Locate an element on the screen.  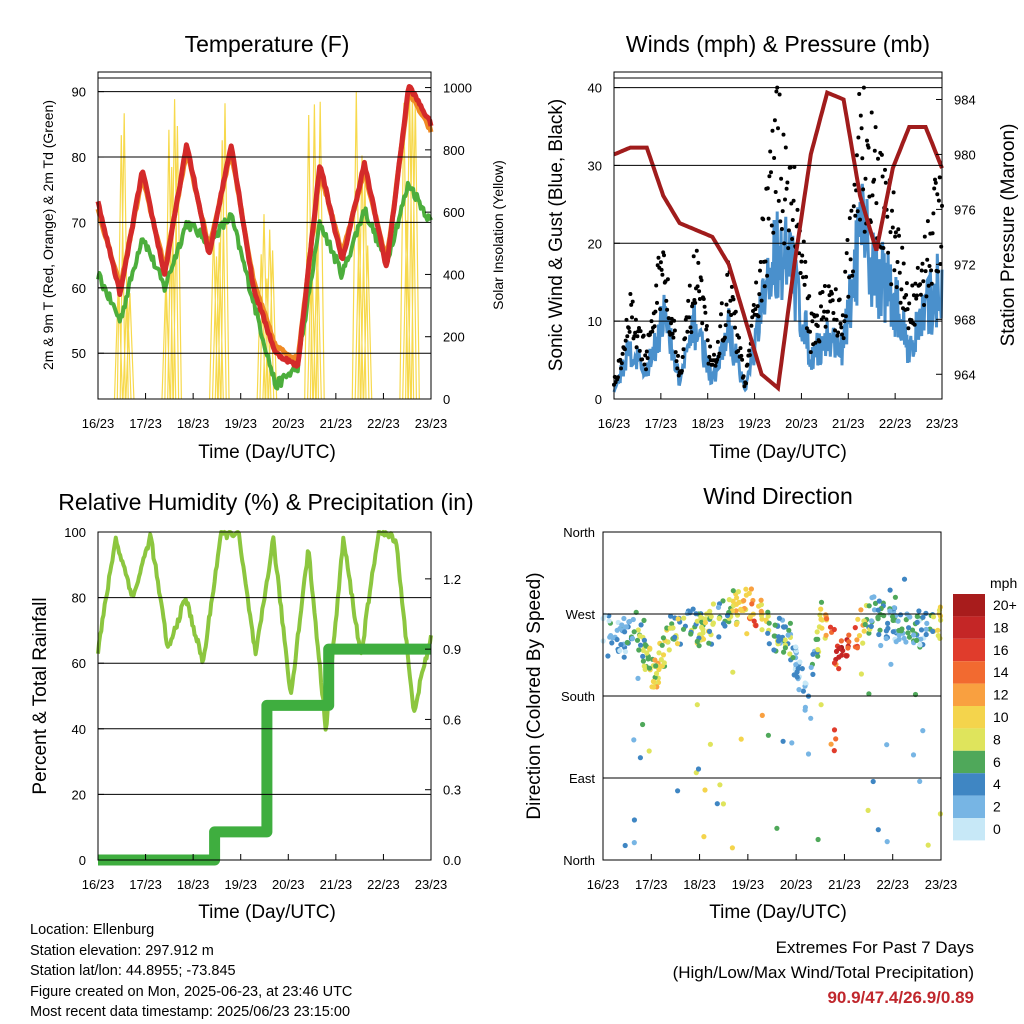
x-tick-label: 21/23 is located at coordinates (848, 423).